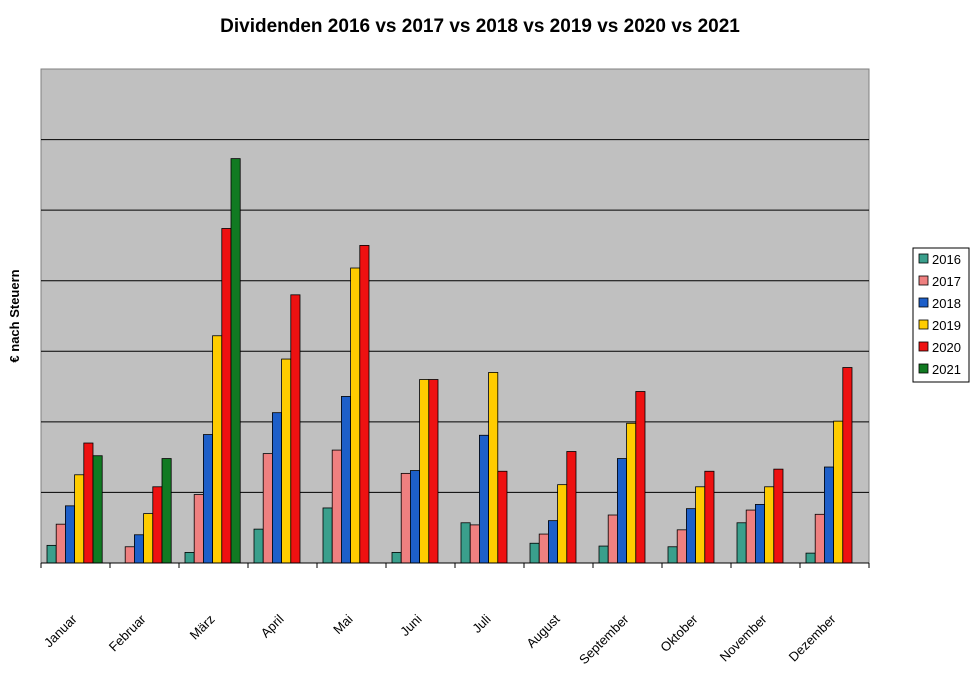 The height and width of the screenshot is (694, 974). What do you see at coordinates (235, 361) in the screenshot?
I see `bar-2021-März` at bounding box center [235, 361].